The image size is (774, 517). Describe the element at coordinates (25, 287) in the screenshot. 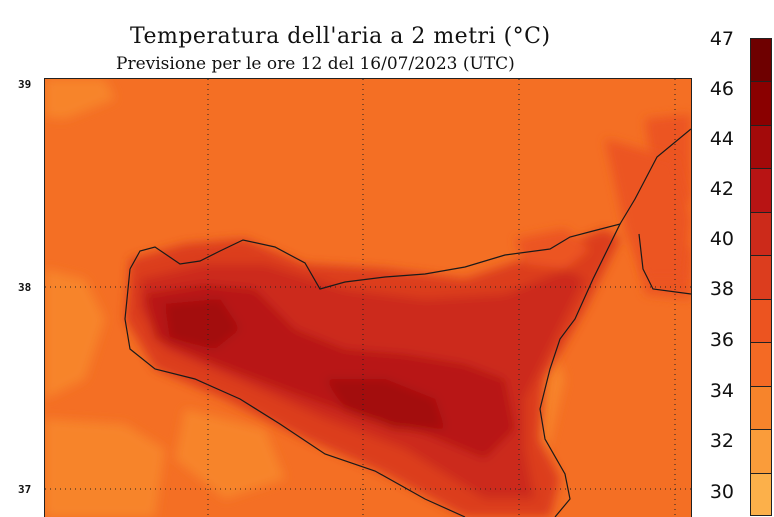

I see `latitude-label-38: 38` at that location.